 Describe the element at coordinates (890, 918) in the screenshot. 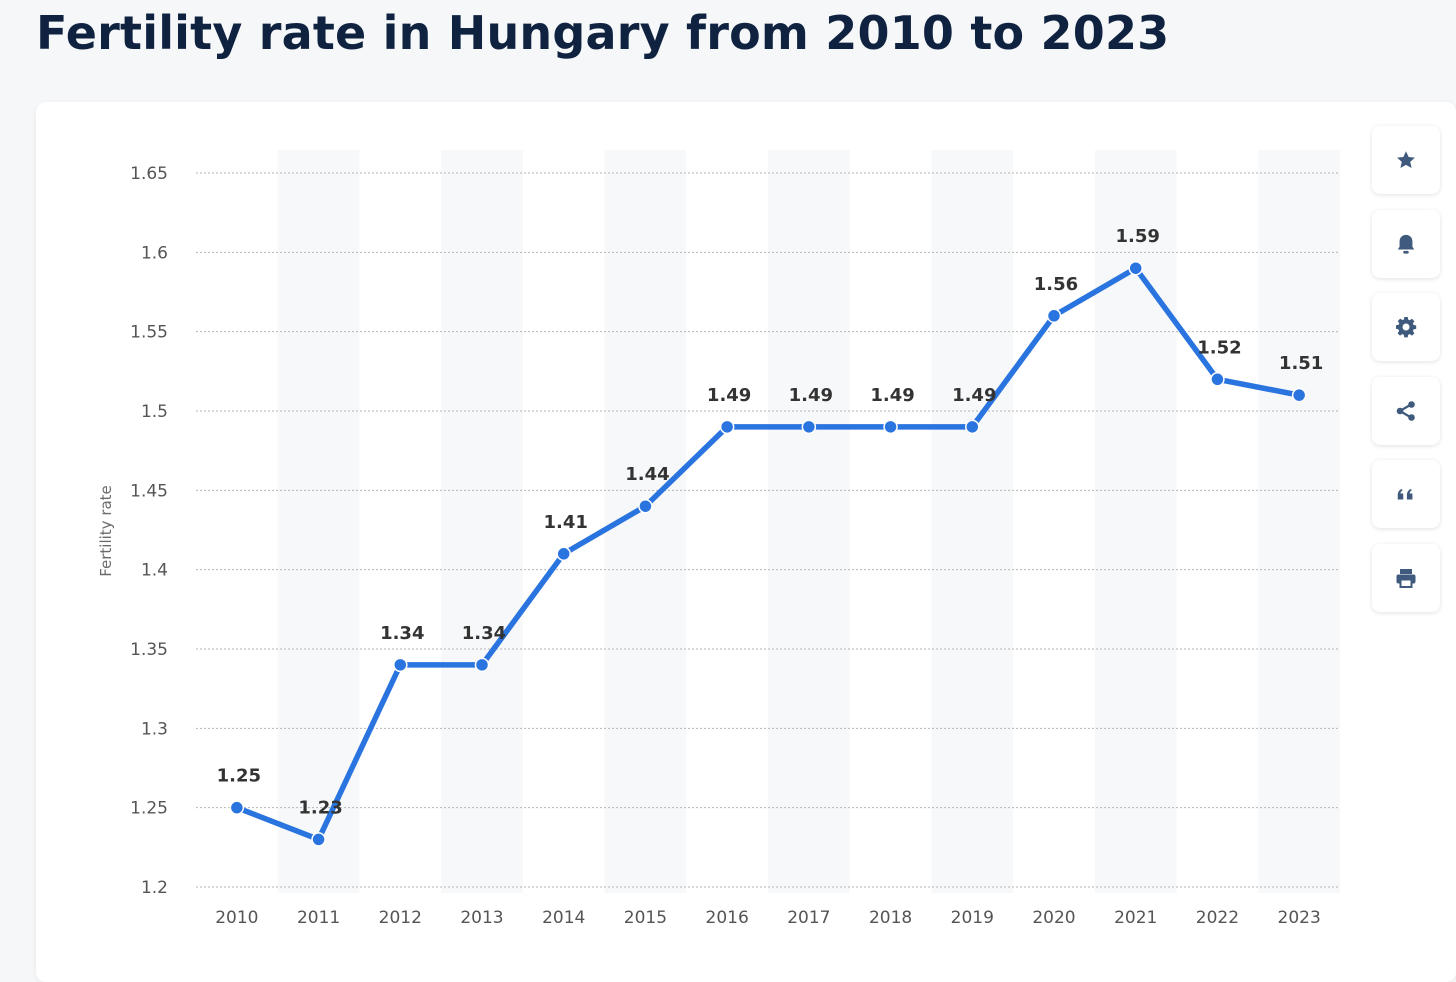

I see `x-tick-label: 2018` at that location.